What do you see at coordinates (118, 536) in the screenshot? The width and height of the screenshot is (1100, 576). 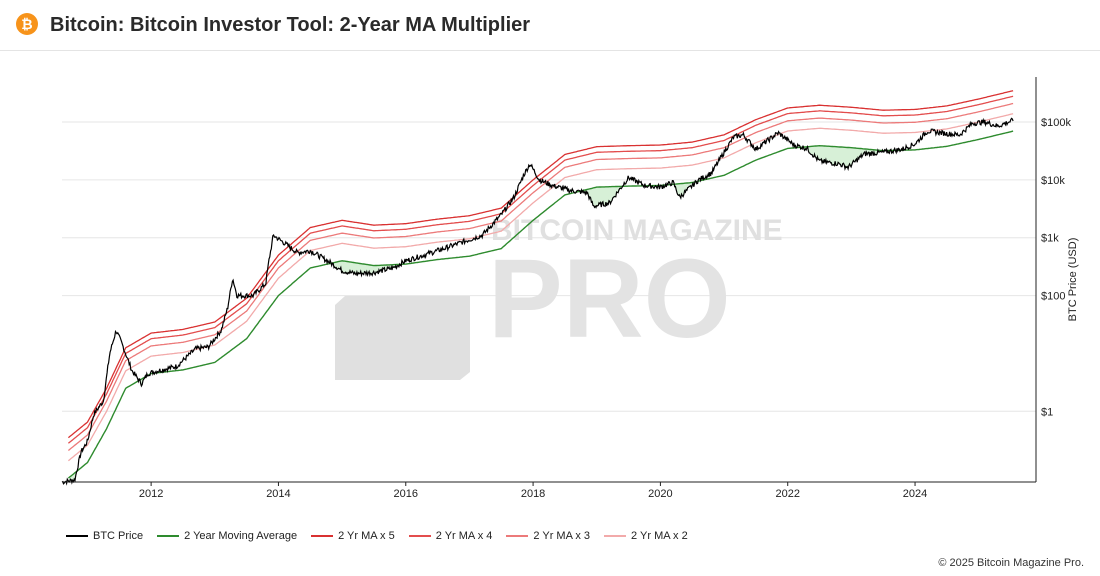 I see `legend-label: BTC Price` at bounding box center [118, 536].